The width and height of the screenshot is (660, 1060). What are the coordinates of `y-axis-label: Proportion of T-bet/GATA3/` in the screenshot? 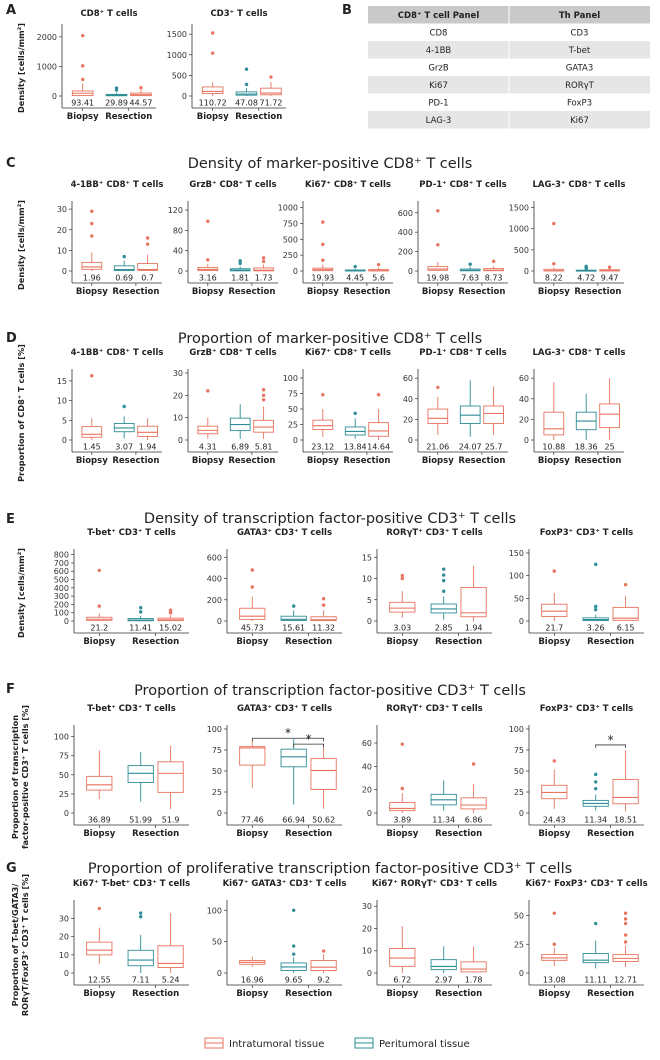 It's located at (15, 945).